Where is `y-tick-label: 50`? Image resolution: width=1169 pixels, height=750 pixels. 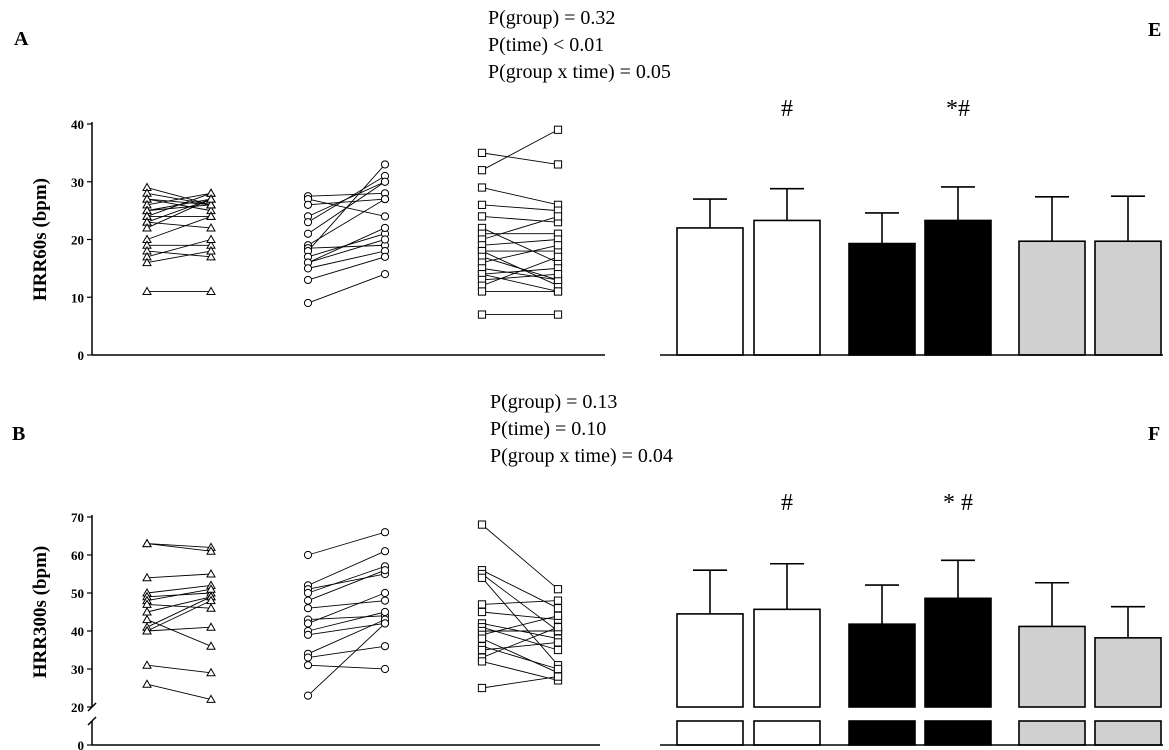 y-tick-label: 50 is located at coordinates (77, 593).